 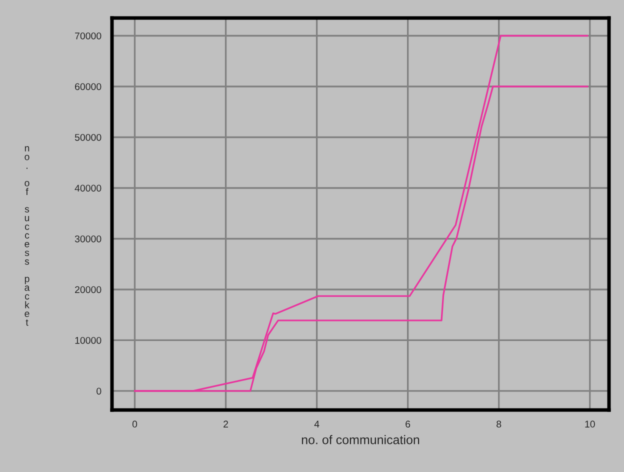 What do you see at coordinates (317, 424) in the screenshot?
I see `x-tick-label: 4` at bounding box center [317, 424].